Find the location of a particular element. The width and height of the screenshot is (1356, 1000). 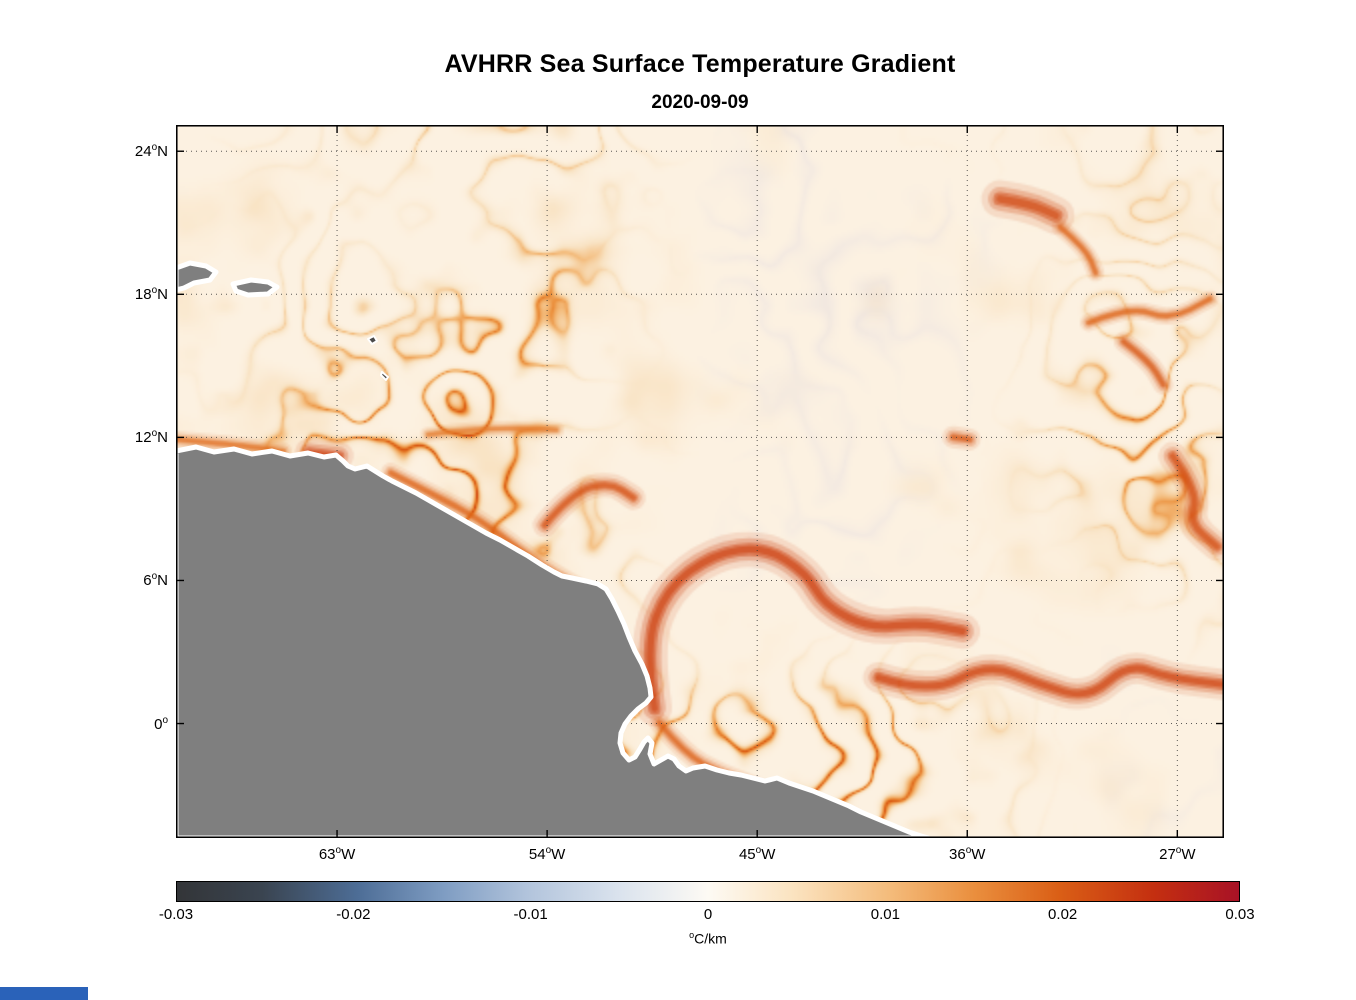

y-tick-label: 6oN is located at coordinates (155, 580).